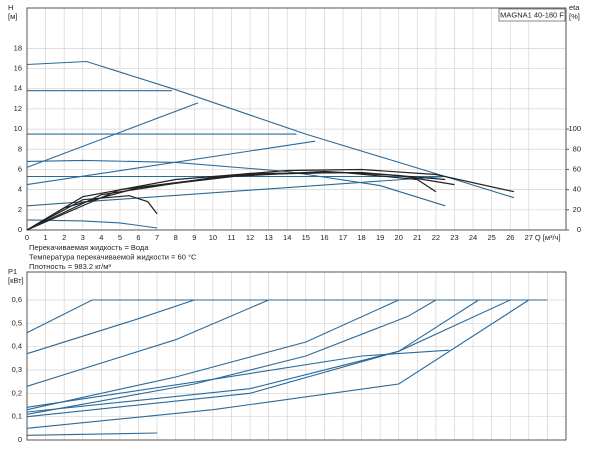 The image size is (600, 450). I want to click on y-tick-label: 10, so click(18, 128).